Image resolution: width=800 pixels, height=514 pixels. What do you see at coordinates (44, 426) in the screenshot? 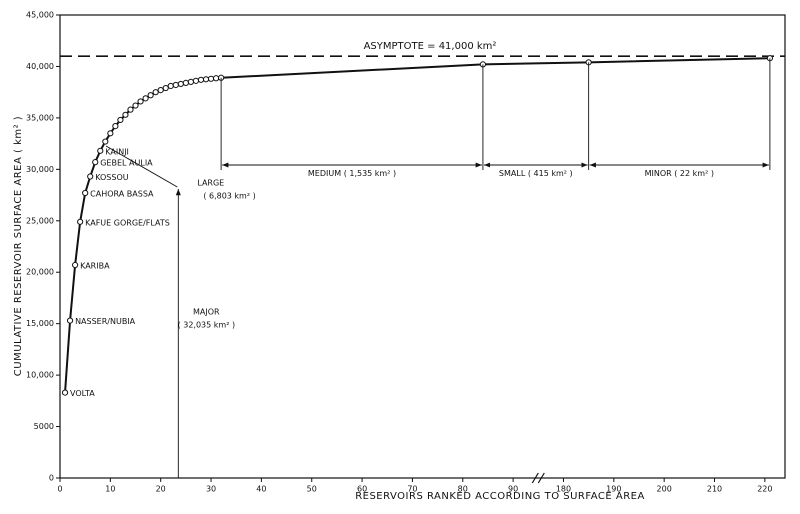
I see `y-tick-label: 5000` at bounding box center [44, 426].